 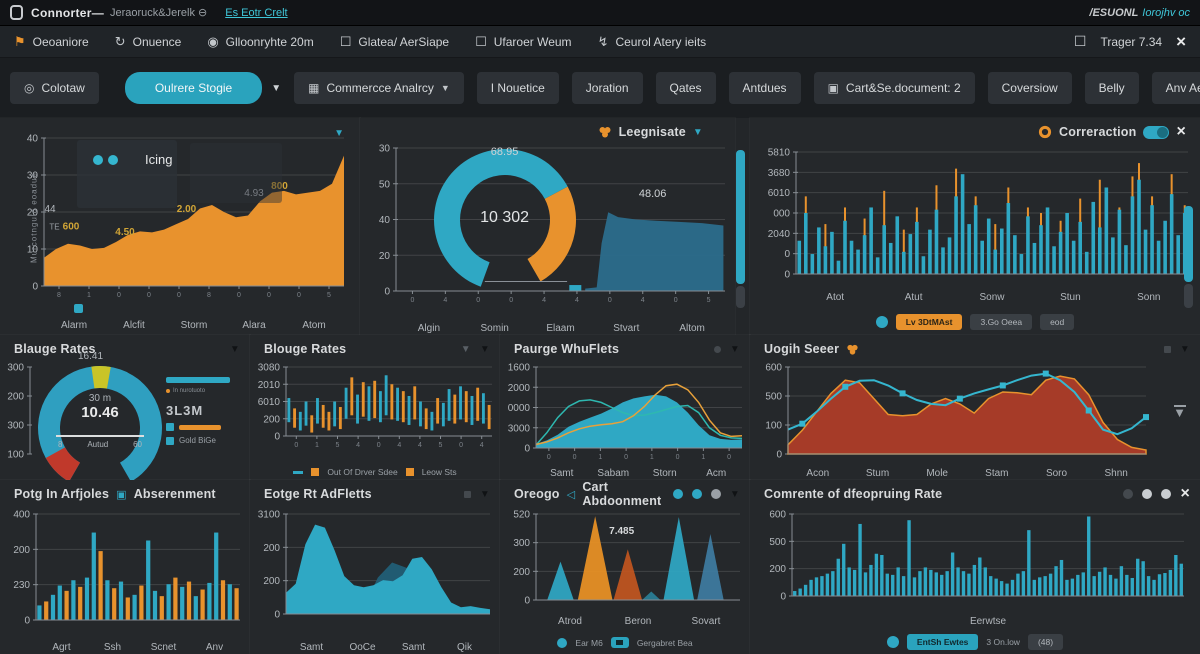 I want to click on svg-text: 1600, so click(x=519, y=368).